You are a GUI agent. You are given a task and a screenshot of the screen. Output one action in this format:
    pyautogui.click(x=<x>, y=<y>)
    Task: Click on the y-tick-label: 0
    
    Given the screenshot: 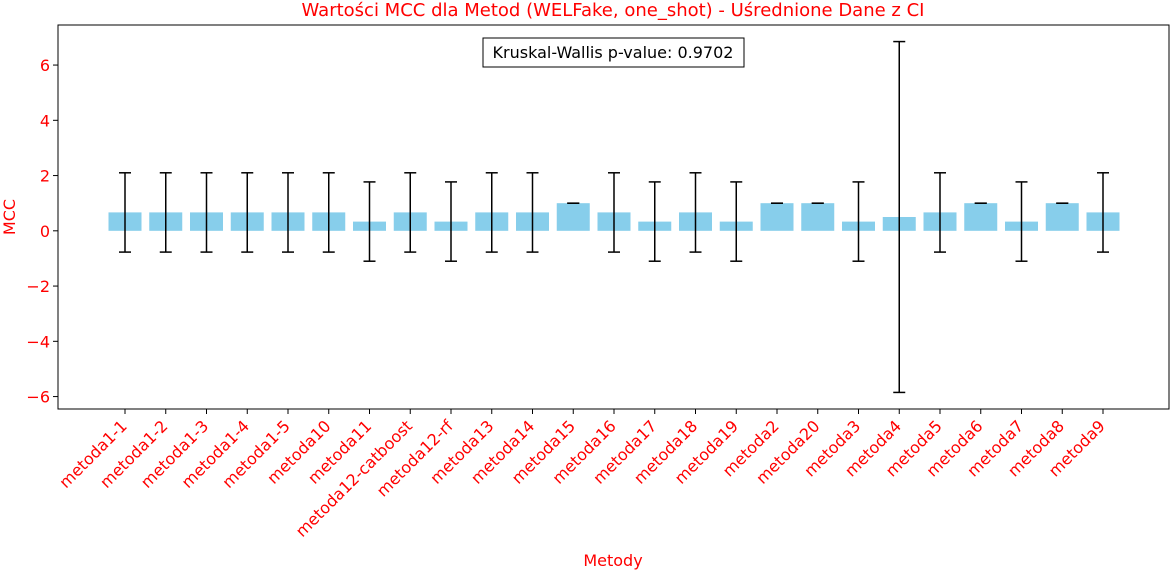 What is the action you would take?
    pyautogui.click(x=45, y=231)
    